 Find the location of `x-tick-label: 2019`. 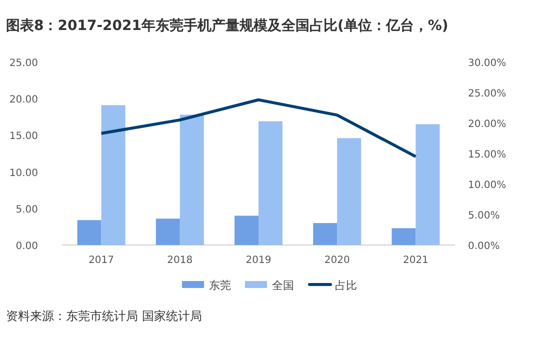

x-tick-label: 2019 is located at coordinates (259, 260).